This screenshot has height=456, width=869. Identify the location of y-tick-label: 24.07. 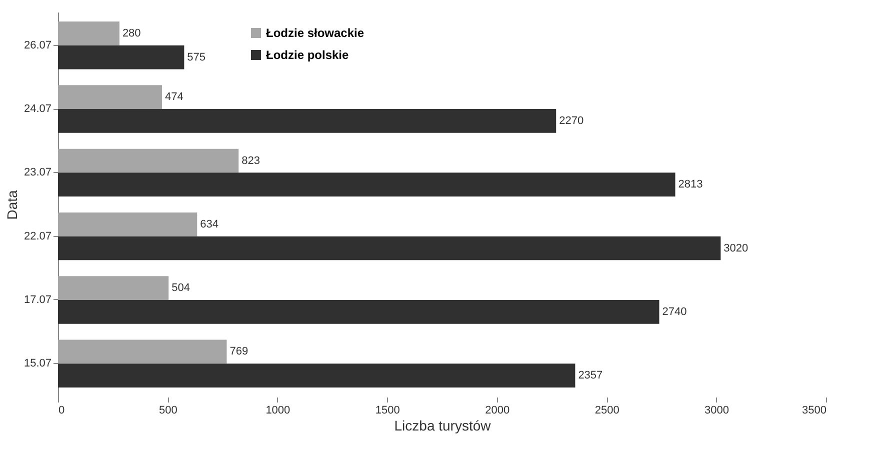
(38, 109).